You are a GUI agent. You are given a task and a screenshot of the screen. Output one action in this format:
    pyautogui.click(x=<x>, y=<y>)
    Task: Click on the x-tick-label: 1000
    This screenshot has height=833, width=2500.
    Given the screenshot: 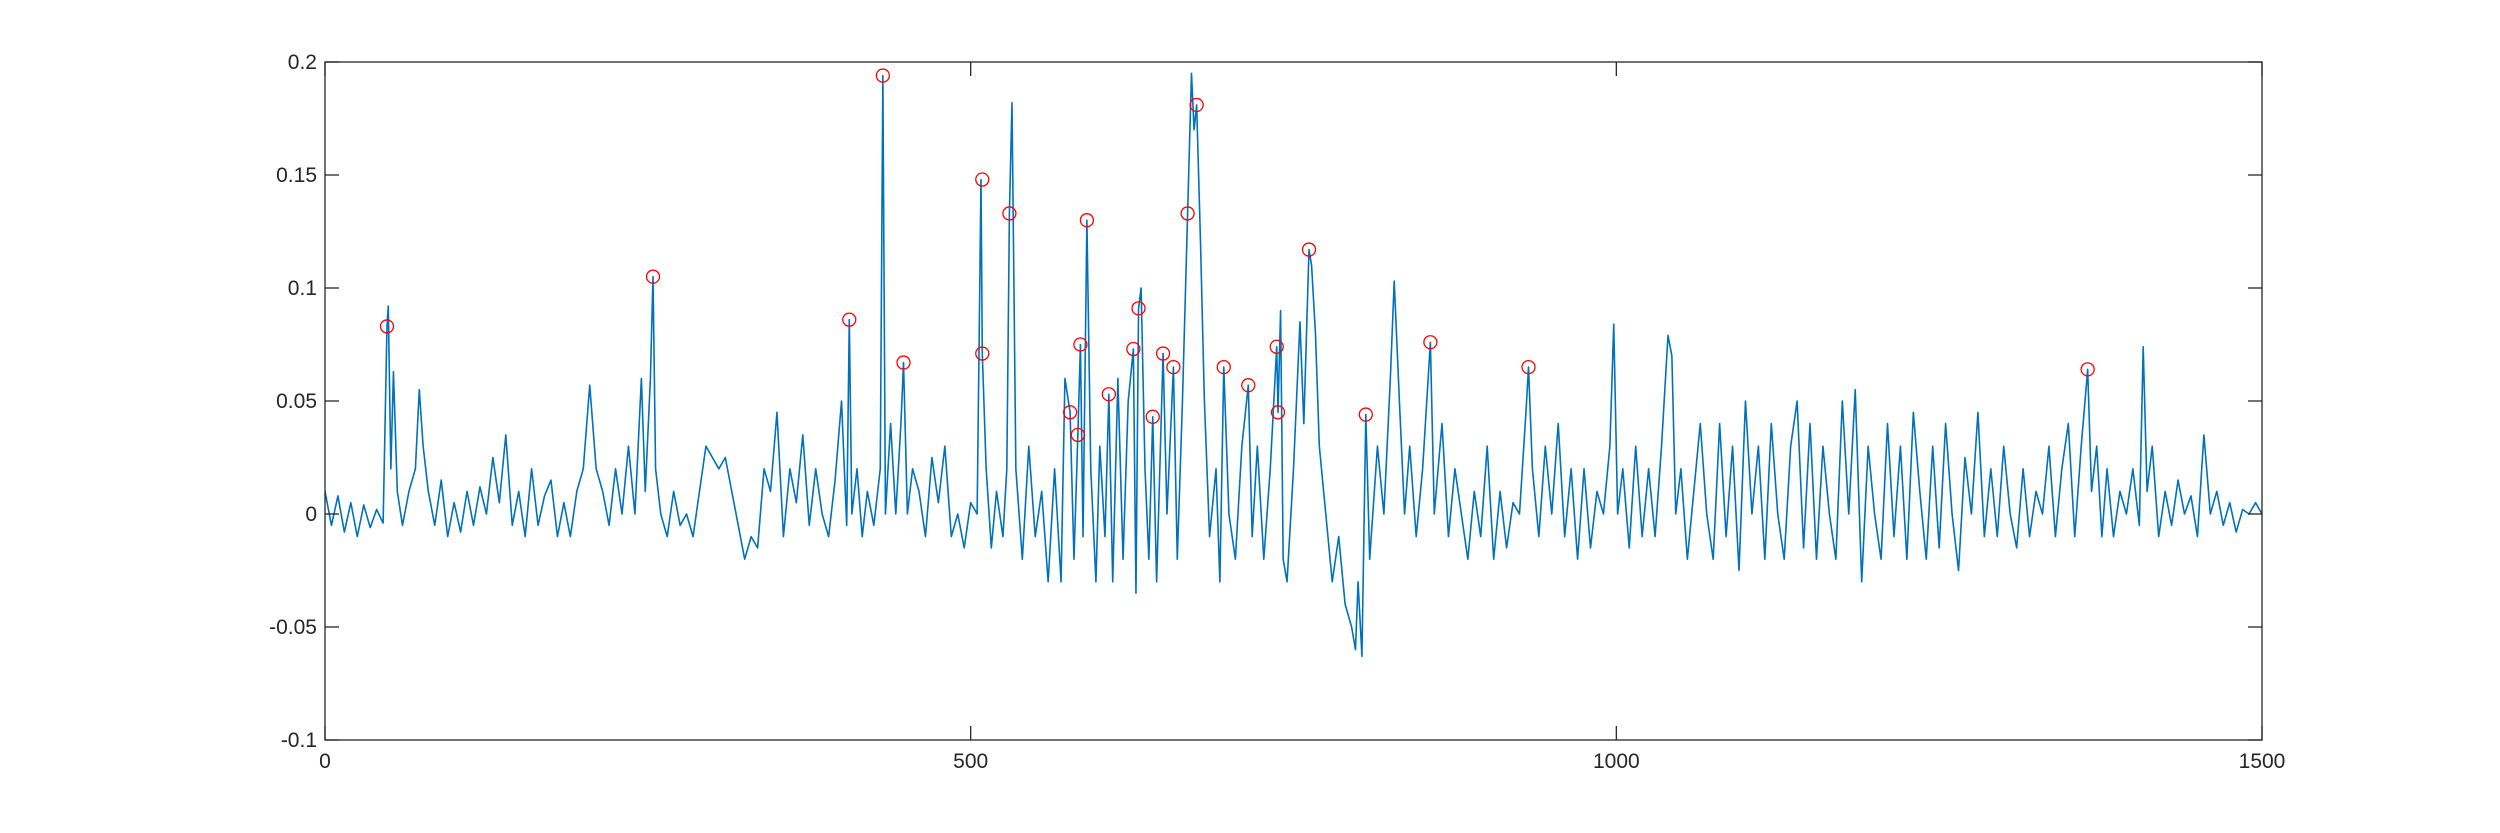 What is the action you would take?
    pyautogui.click(x=1616, y=761)
    